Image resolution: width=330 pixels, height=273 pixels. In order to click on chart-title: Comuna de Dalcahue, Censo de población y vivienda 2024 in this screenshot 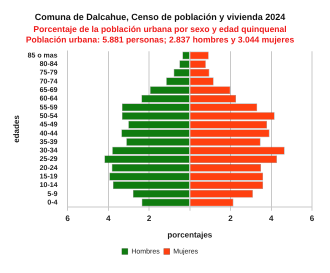, I will do `click(160, 17)`.